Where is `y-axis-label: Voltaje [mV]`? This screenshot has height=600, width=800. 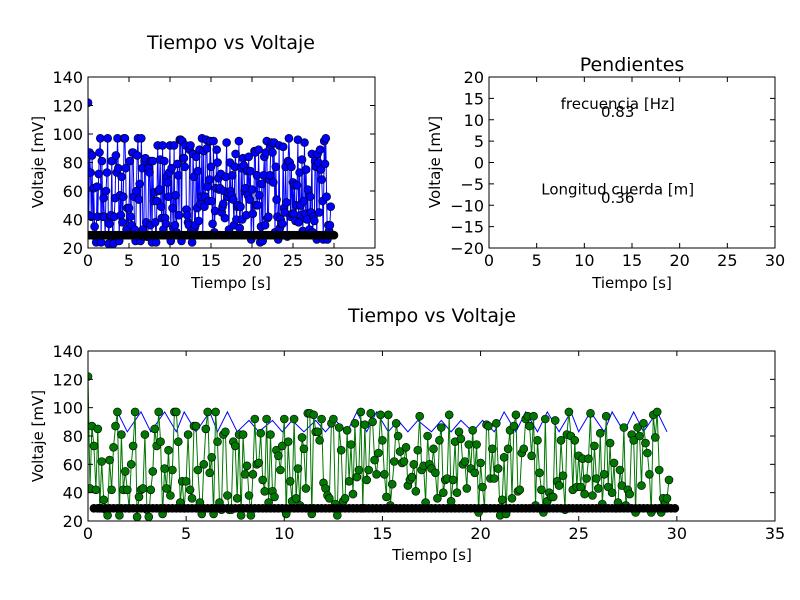 y-axis-label: Voltaje [mV] is located at coordinates (38, 162).